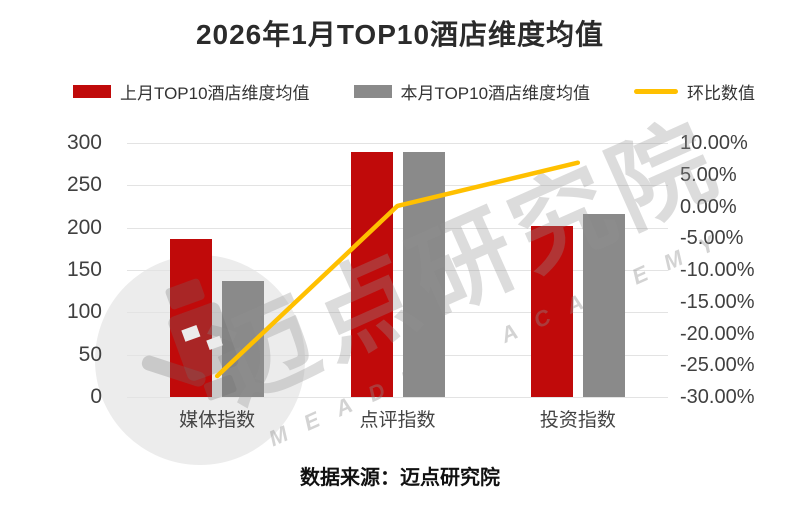 The image size is (800, 512). I want to click on data-source: 数据来源：迈点研究院, so click(400, 478).